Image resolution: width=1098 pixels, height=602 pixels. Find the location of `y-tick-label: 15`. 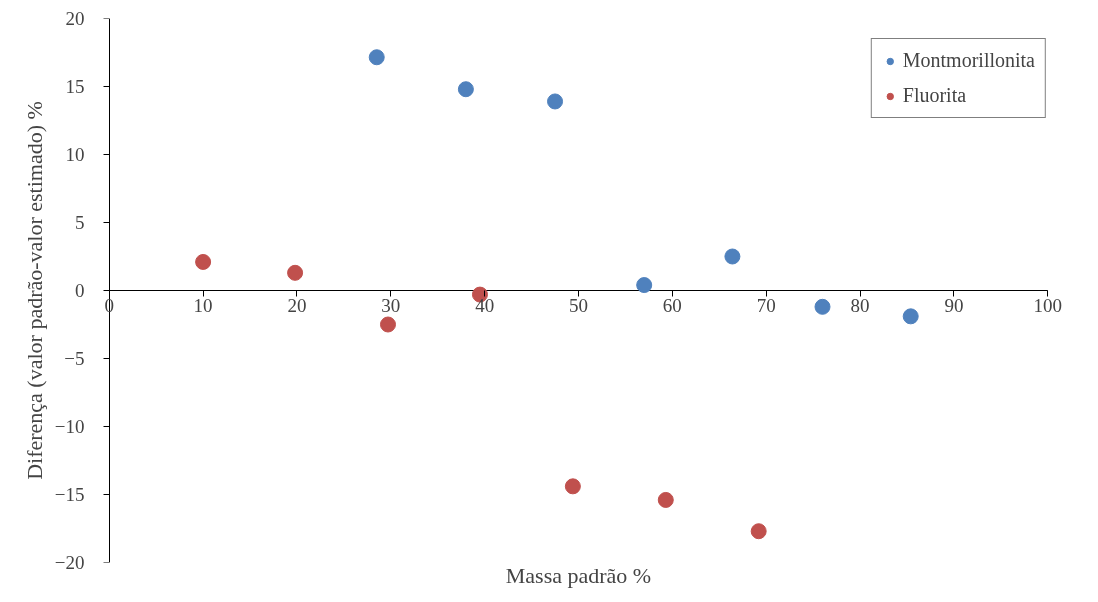

y-tick-label: 15 is located at coordinates (75, 86).